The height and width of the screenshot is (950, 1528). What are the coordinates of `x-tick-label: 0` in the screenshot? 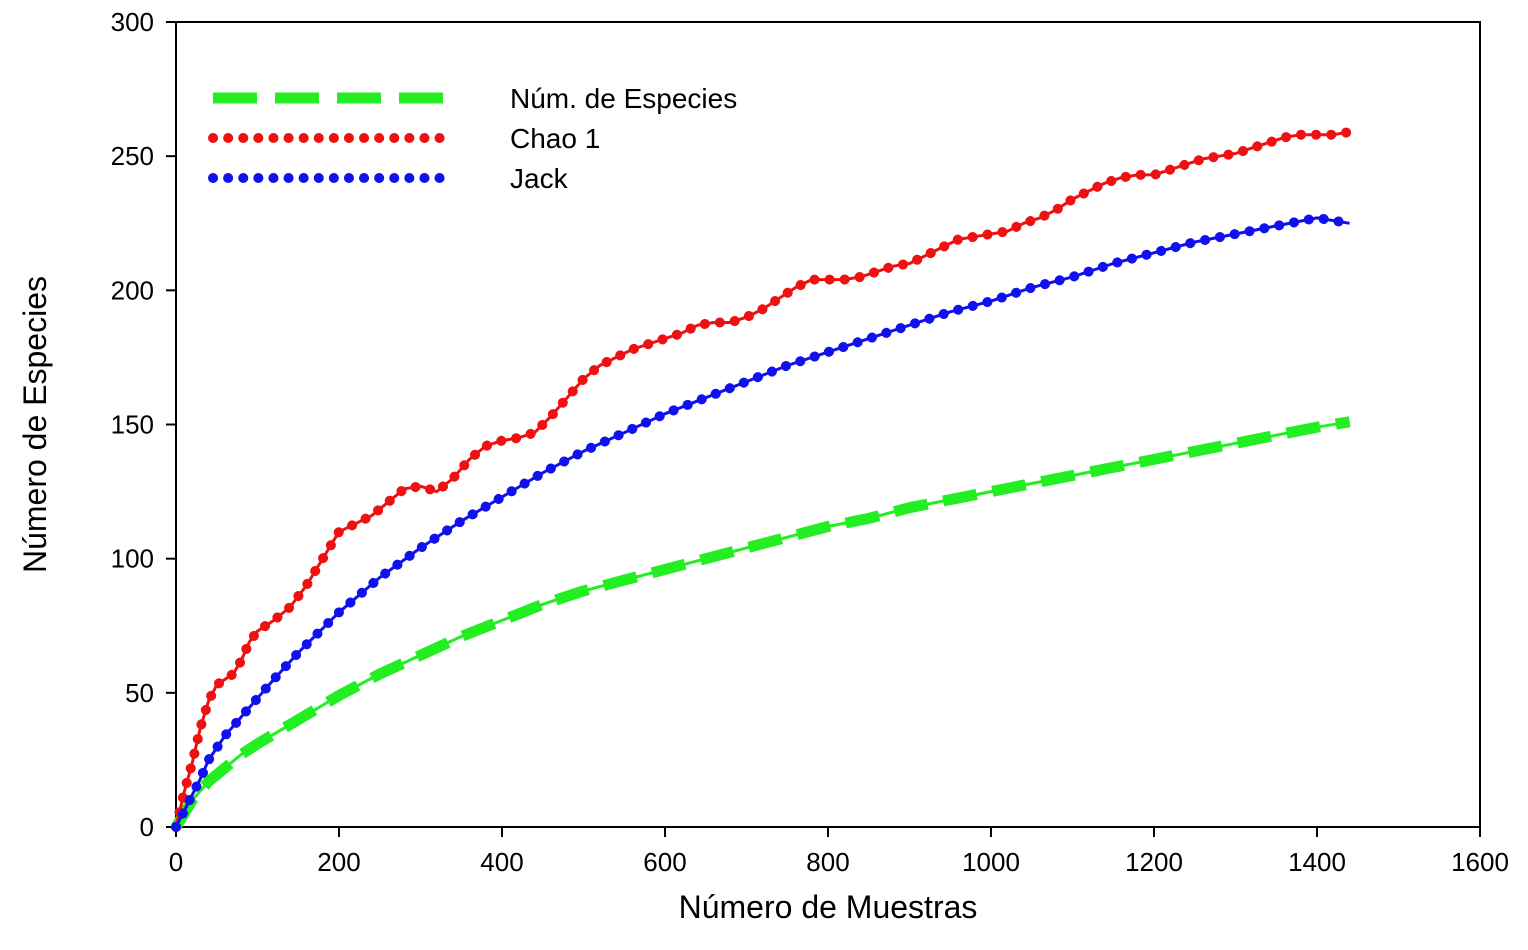 It's located at (176, 862).